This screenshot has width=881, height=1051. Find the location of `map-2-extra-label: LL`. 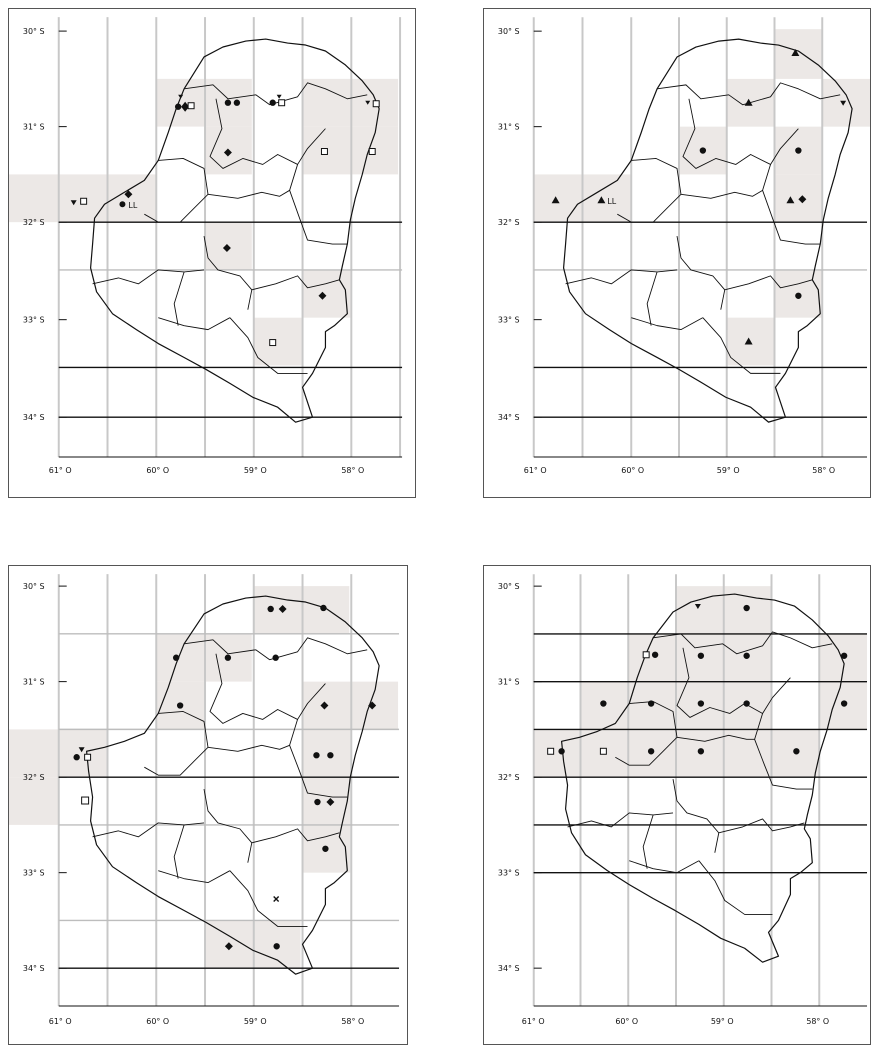

map-2-extra-label: LL is located at coordinates (611, 201).